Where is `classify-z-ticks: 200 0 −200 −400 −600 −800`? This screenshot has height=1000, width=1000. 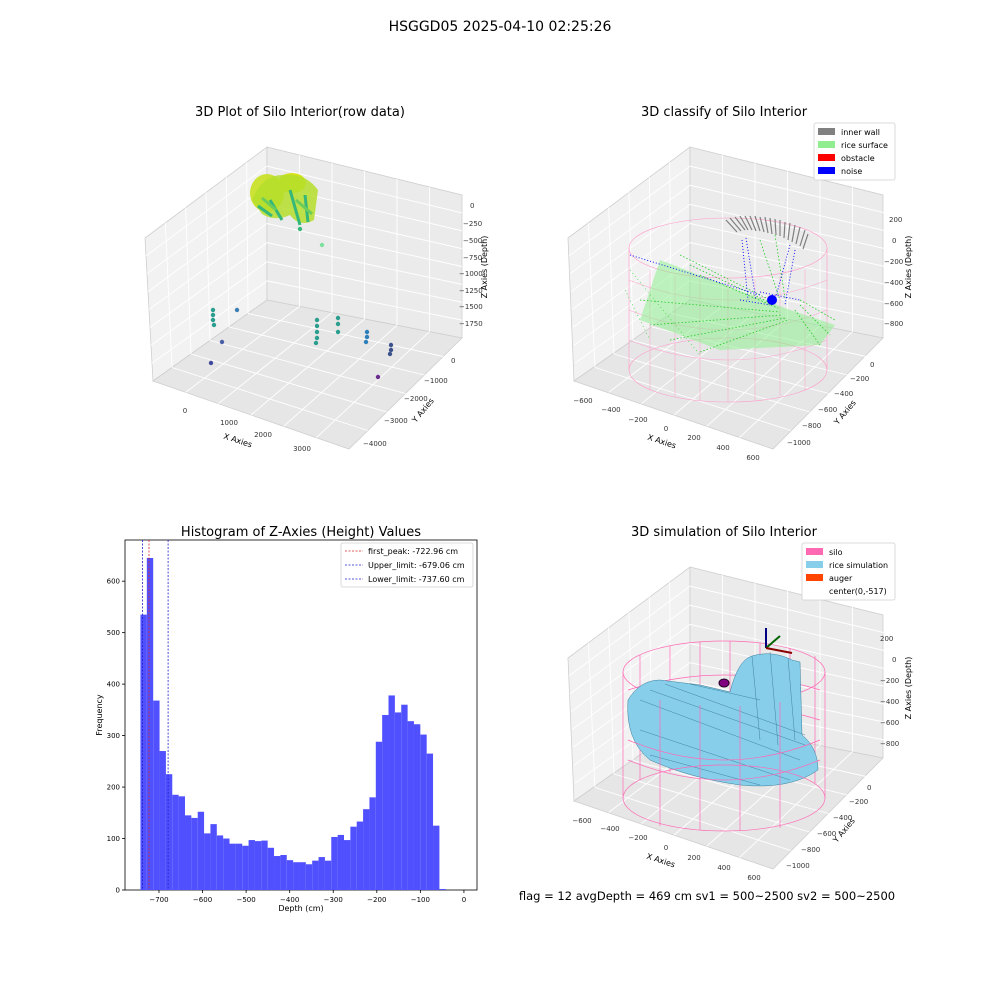
classify-z-ticks: 200 0 −200 −400 −600 −800 is located at coordinates (893, 272).